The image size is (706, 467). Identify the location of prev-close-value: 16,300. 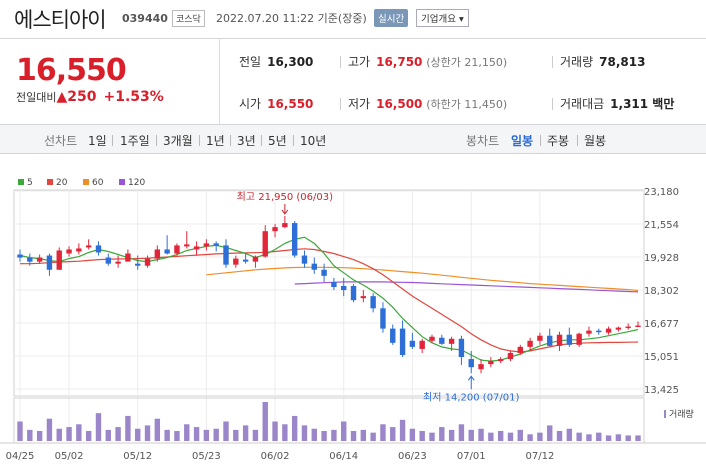
(290, 62).